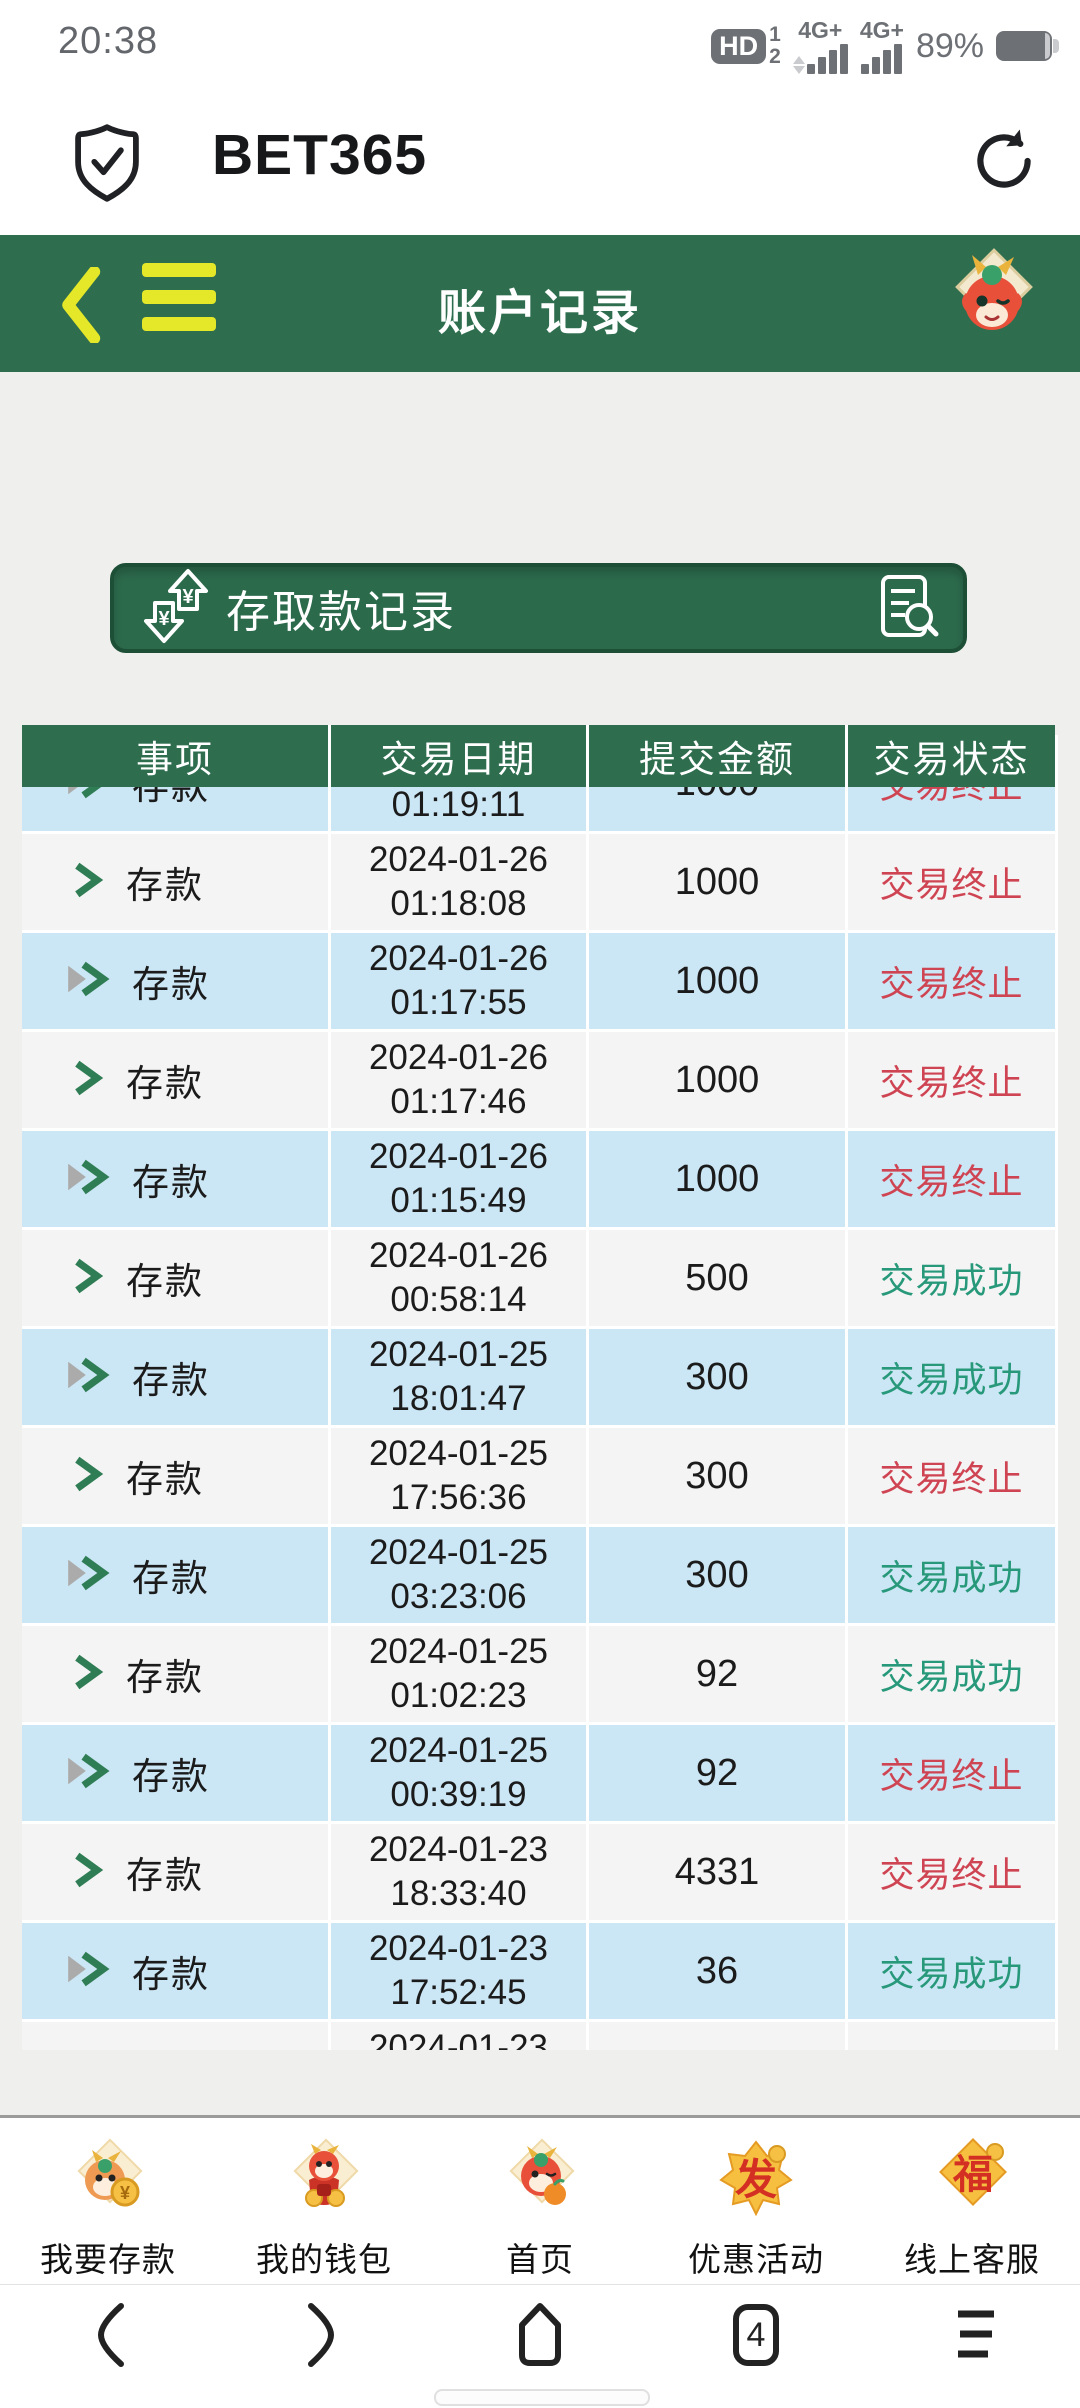 The image size is (1080, 2408). Describe the element at coordinates (460, 2036) in the screenshot. I see `date-cell: 2024-01-23` at that location.